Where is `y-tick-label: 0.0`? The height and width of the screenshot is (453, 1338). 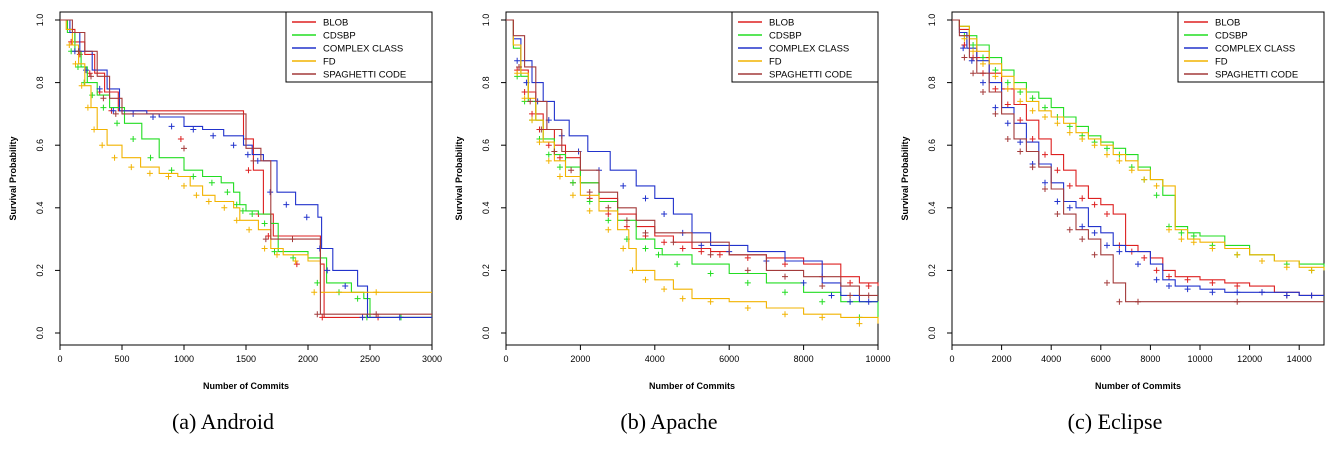 y-tick-label: 0.0 is located at coordinates (40, 333).